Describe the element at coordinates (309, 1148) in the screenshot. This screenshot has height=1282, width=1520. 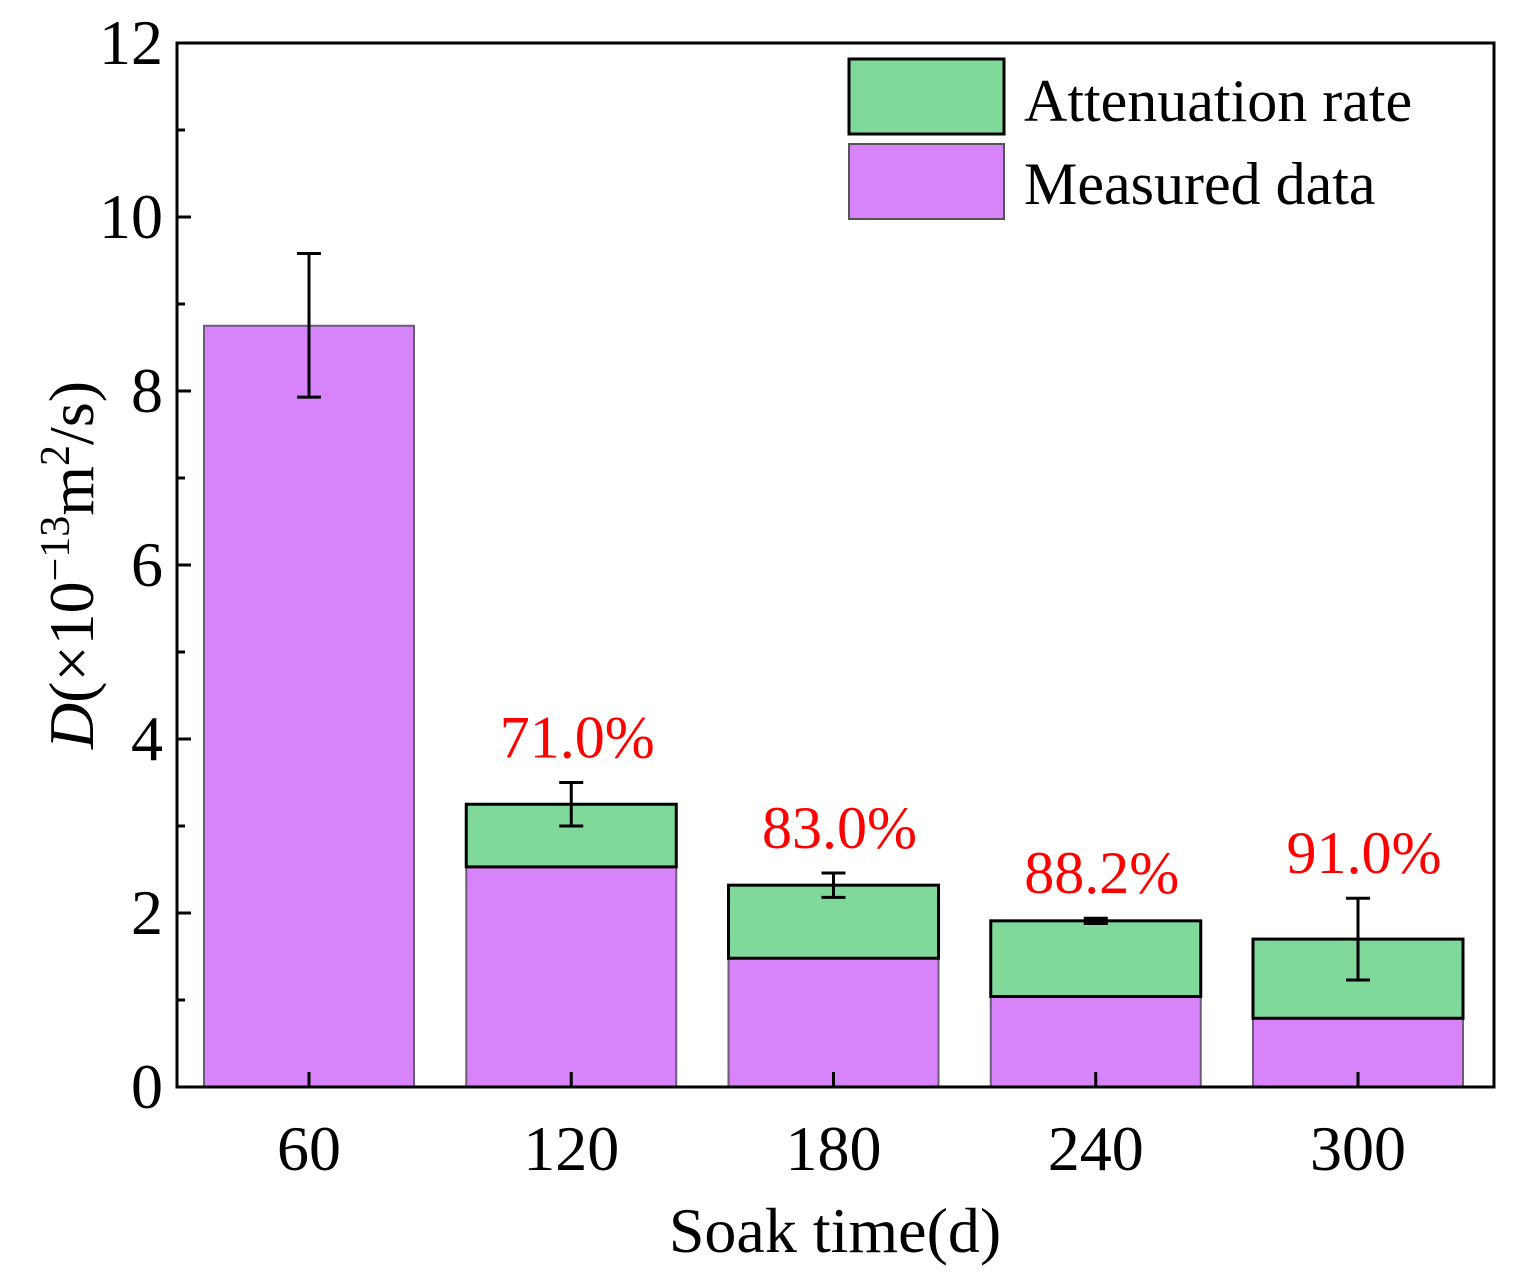
I see `x-tick-label-60: 60` at that location.